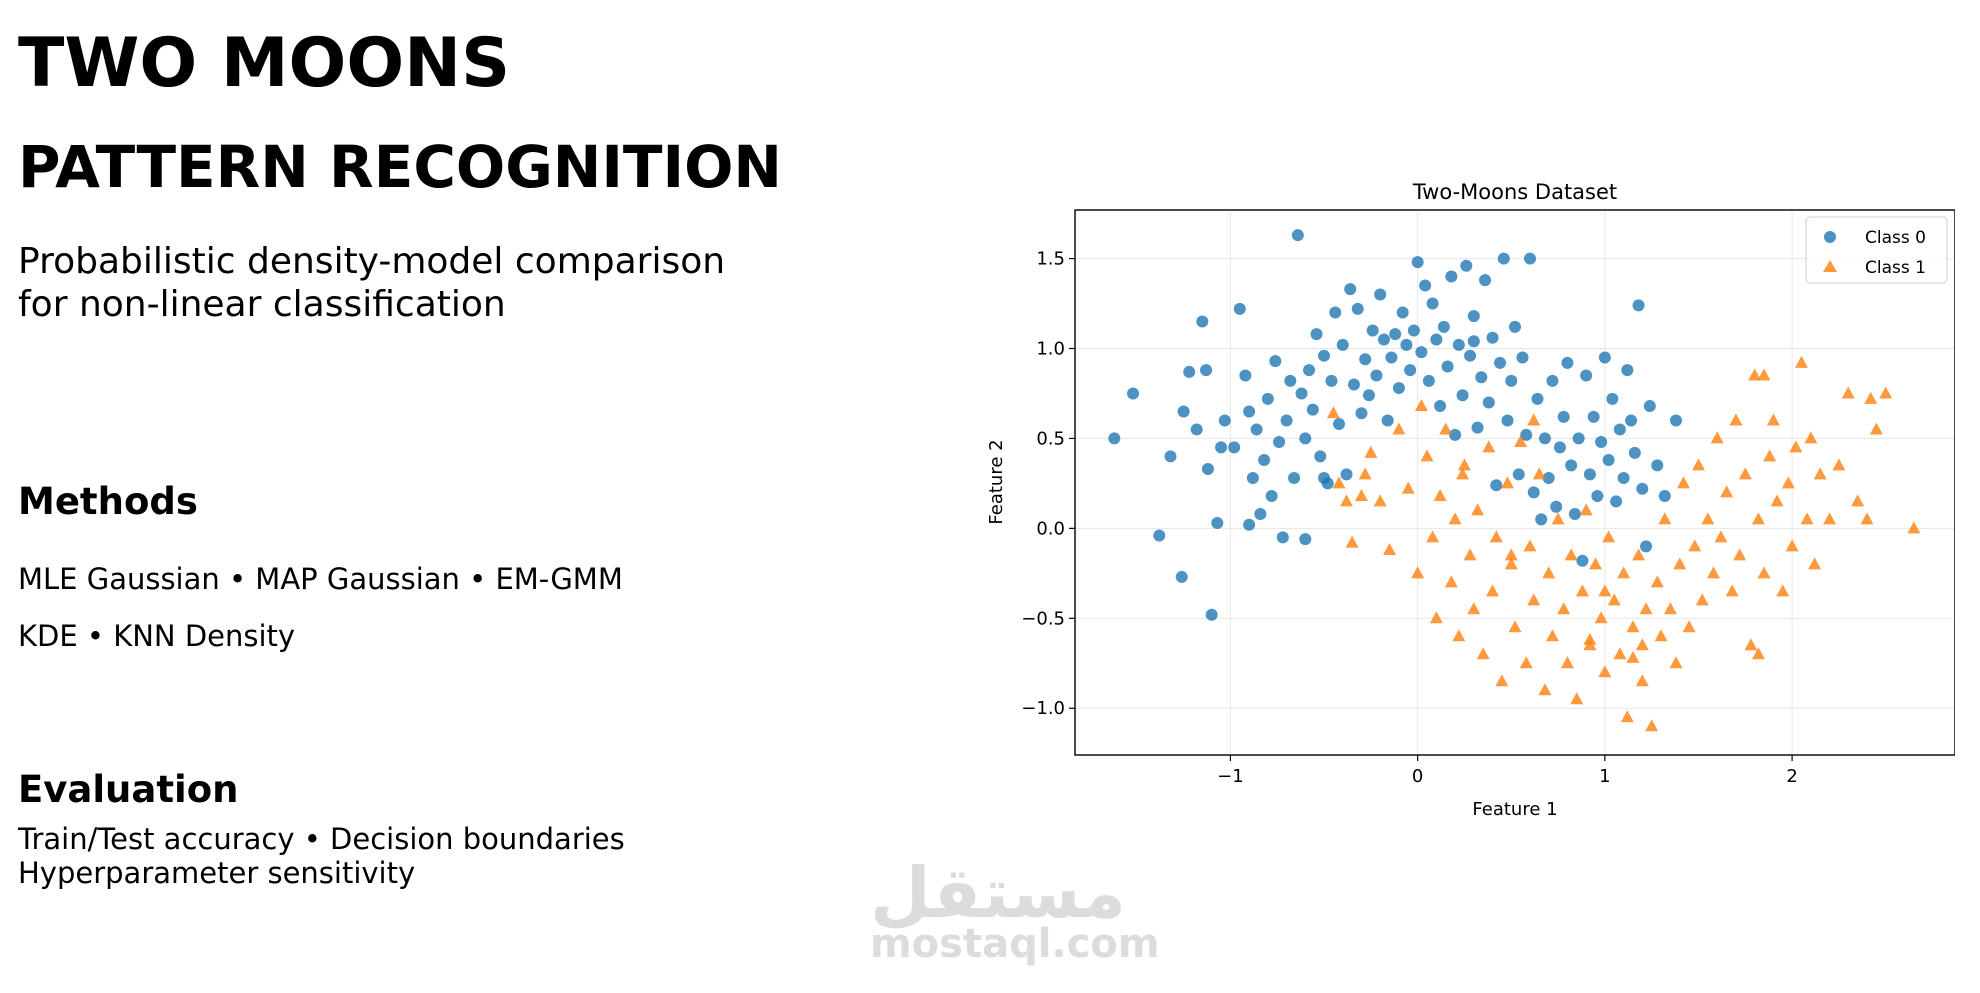 The width and height of the screenshot is (1980, 993). I want to click on y-tick-label: 0.0, so click(1050, 528).